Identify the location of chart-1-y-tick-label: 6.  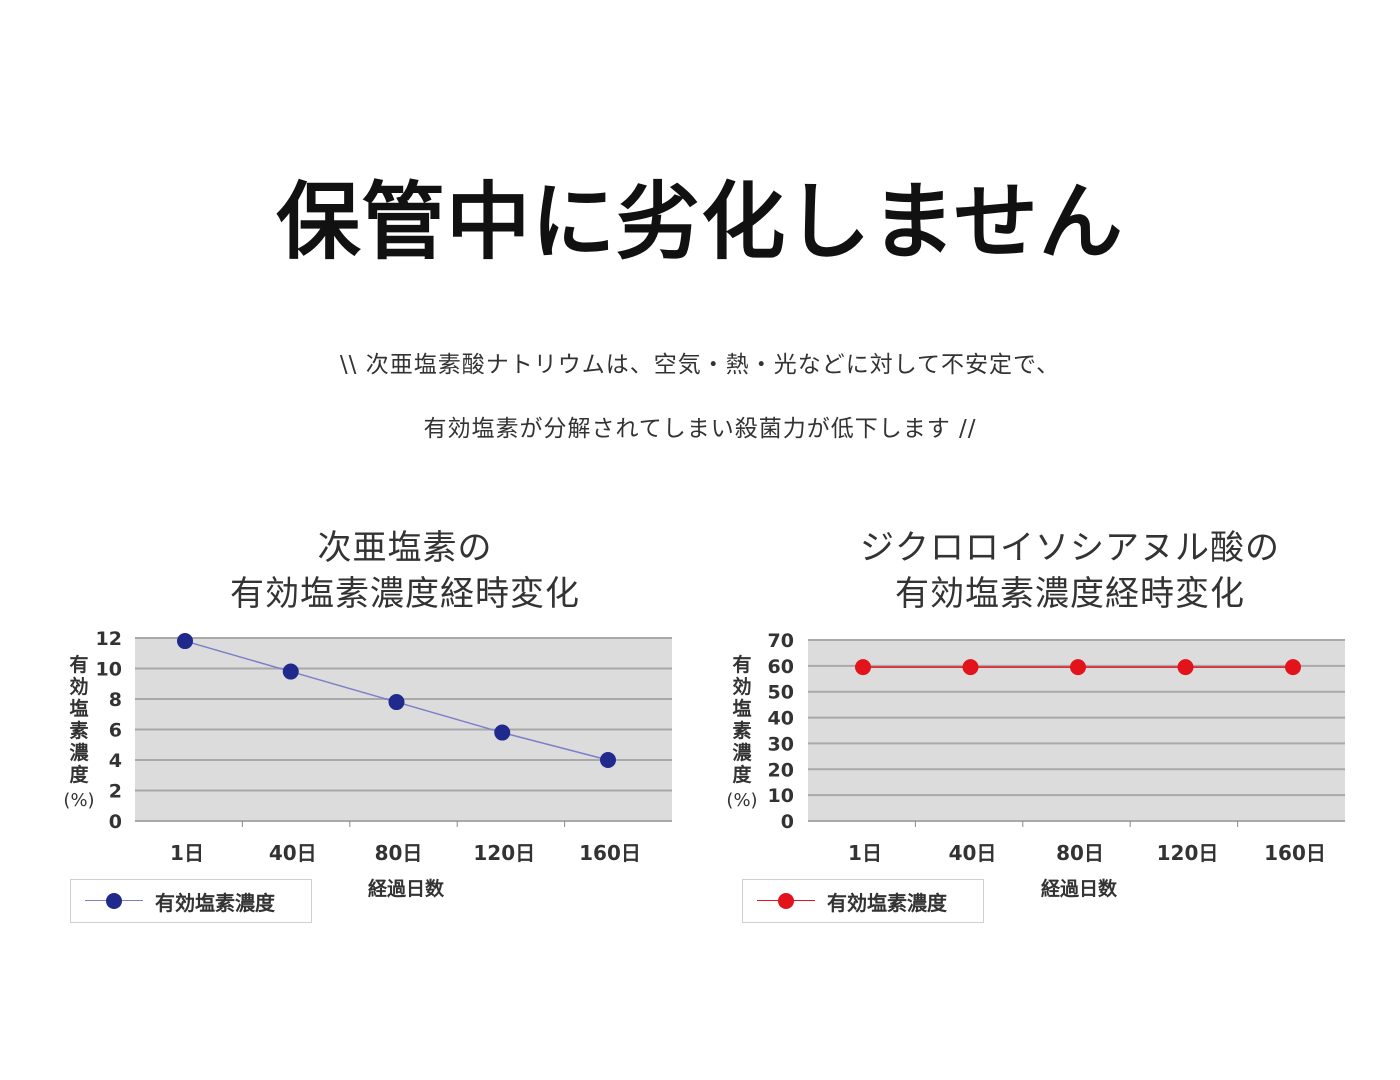
(115, 731).